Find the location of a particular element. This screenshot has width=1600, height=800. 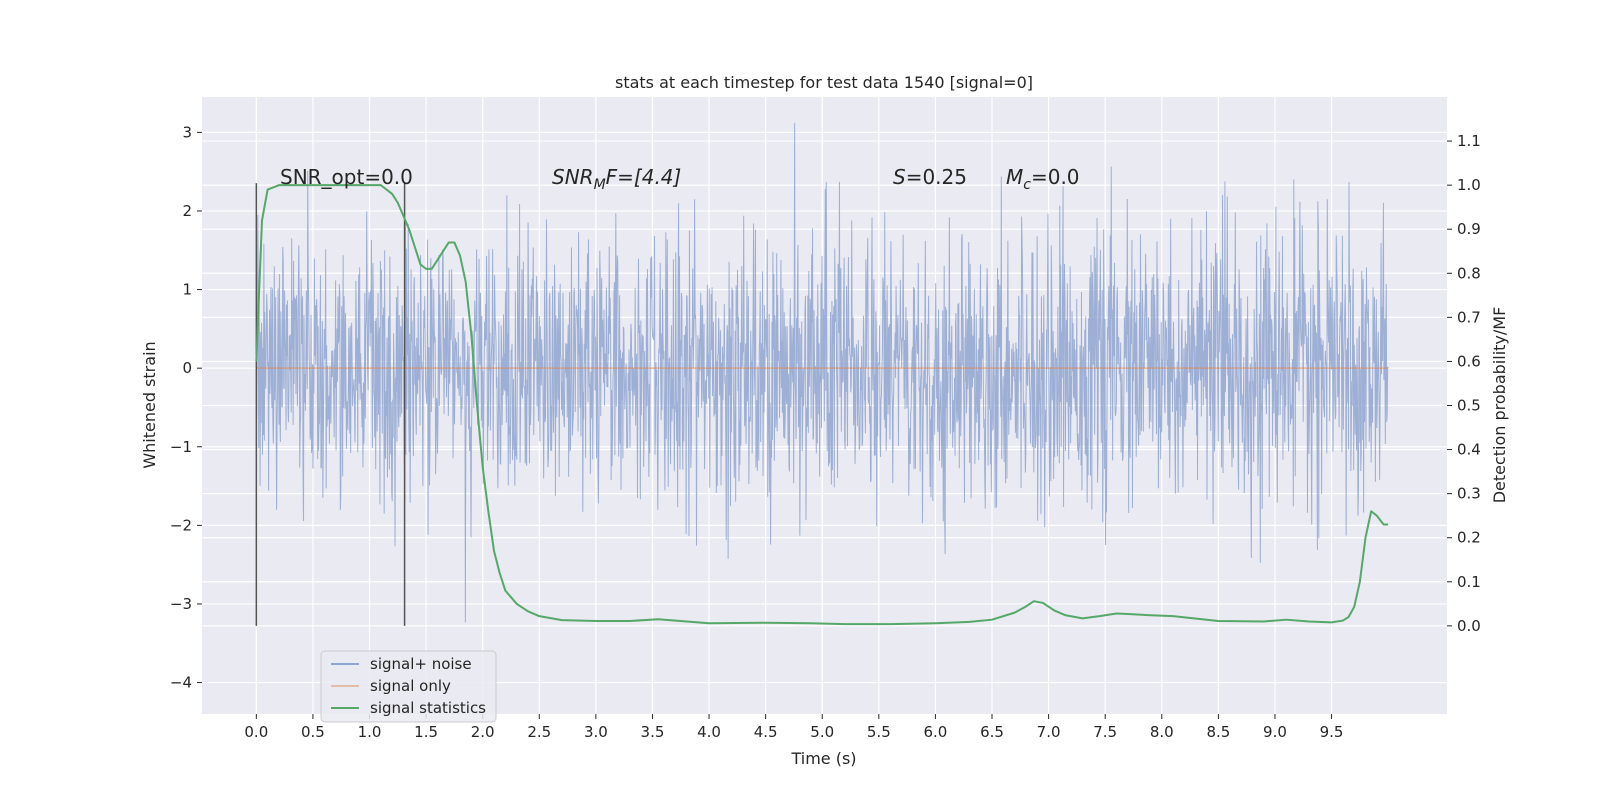

legend-box is located at coordinates (408, 686).